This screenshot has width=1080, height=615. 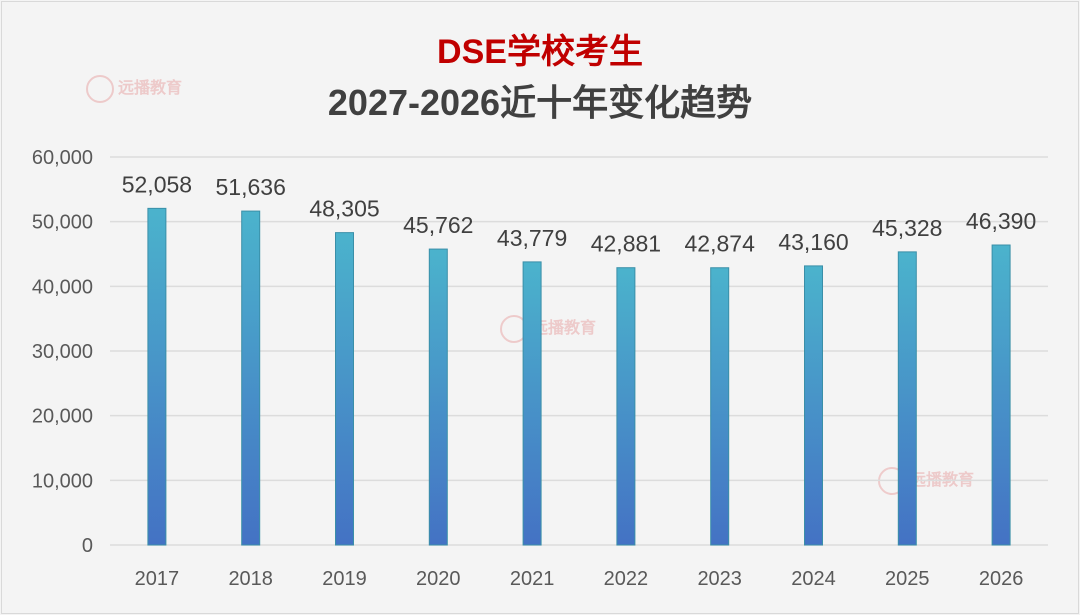 What do you see at coordinates (134, 88) in the screenshot?
I see `watermark-logo: 远播教育` at bounding box center [134, 88].